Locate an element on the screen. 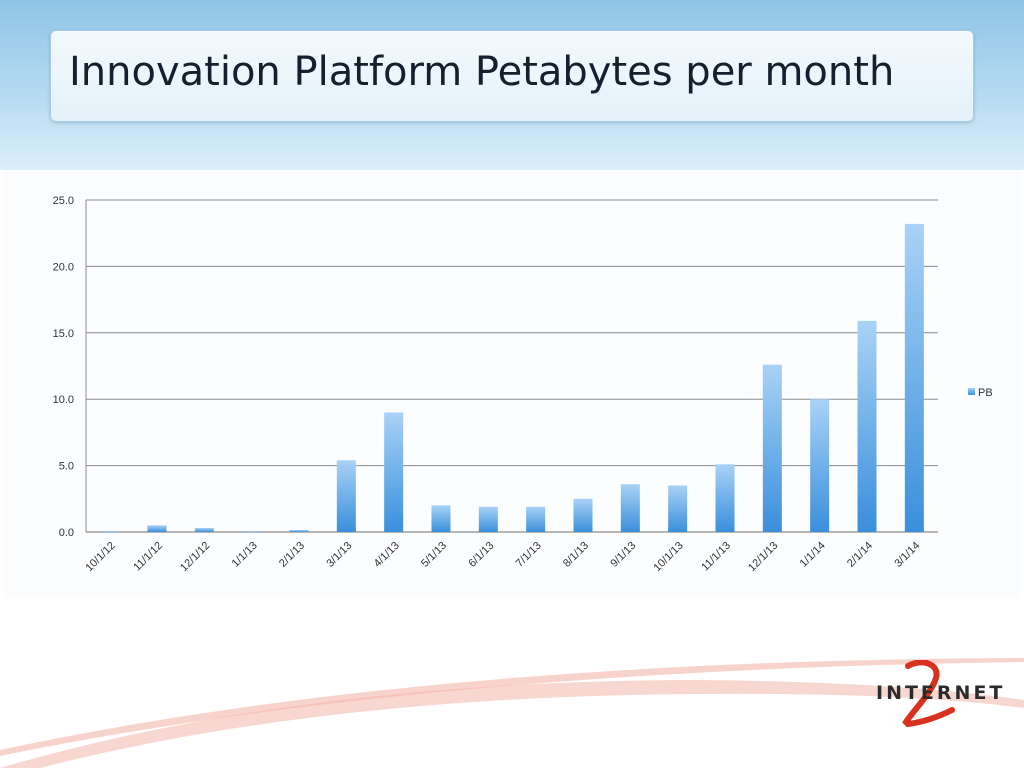 This screenshot has width=1024, height=768. y-tick-label: 0.0 is located at coordinates (66, 533).